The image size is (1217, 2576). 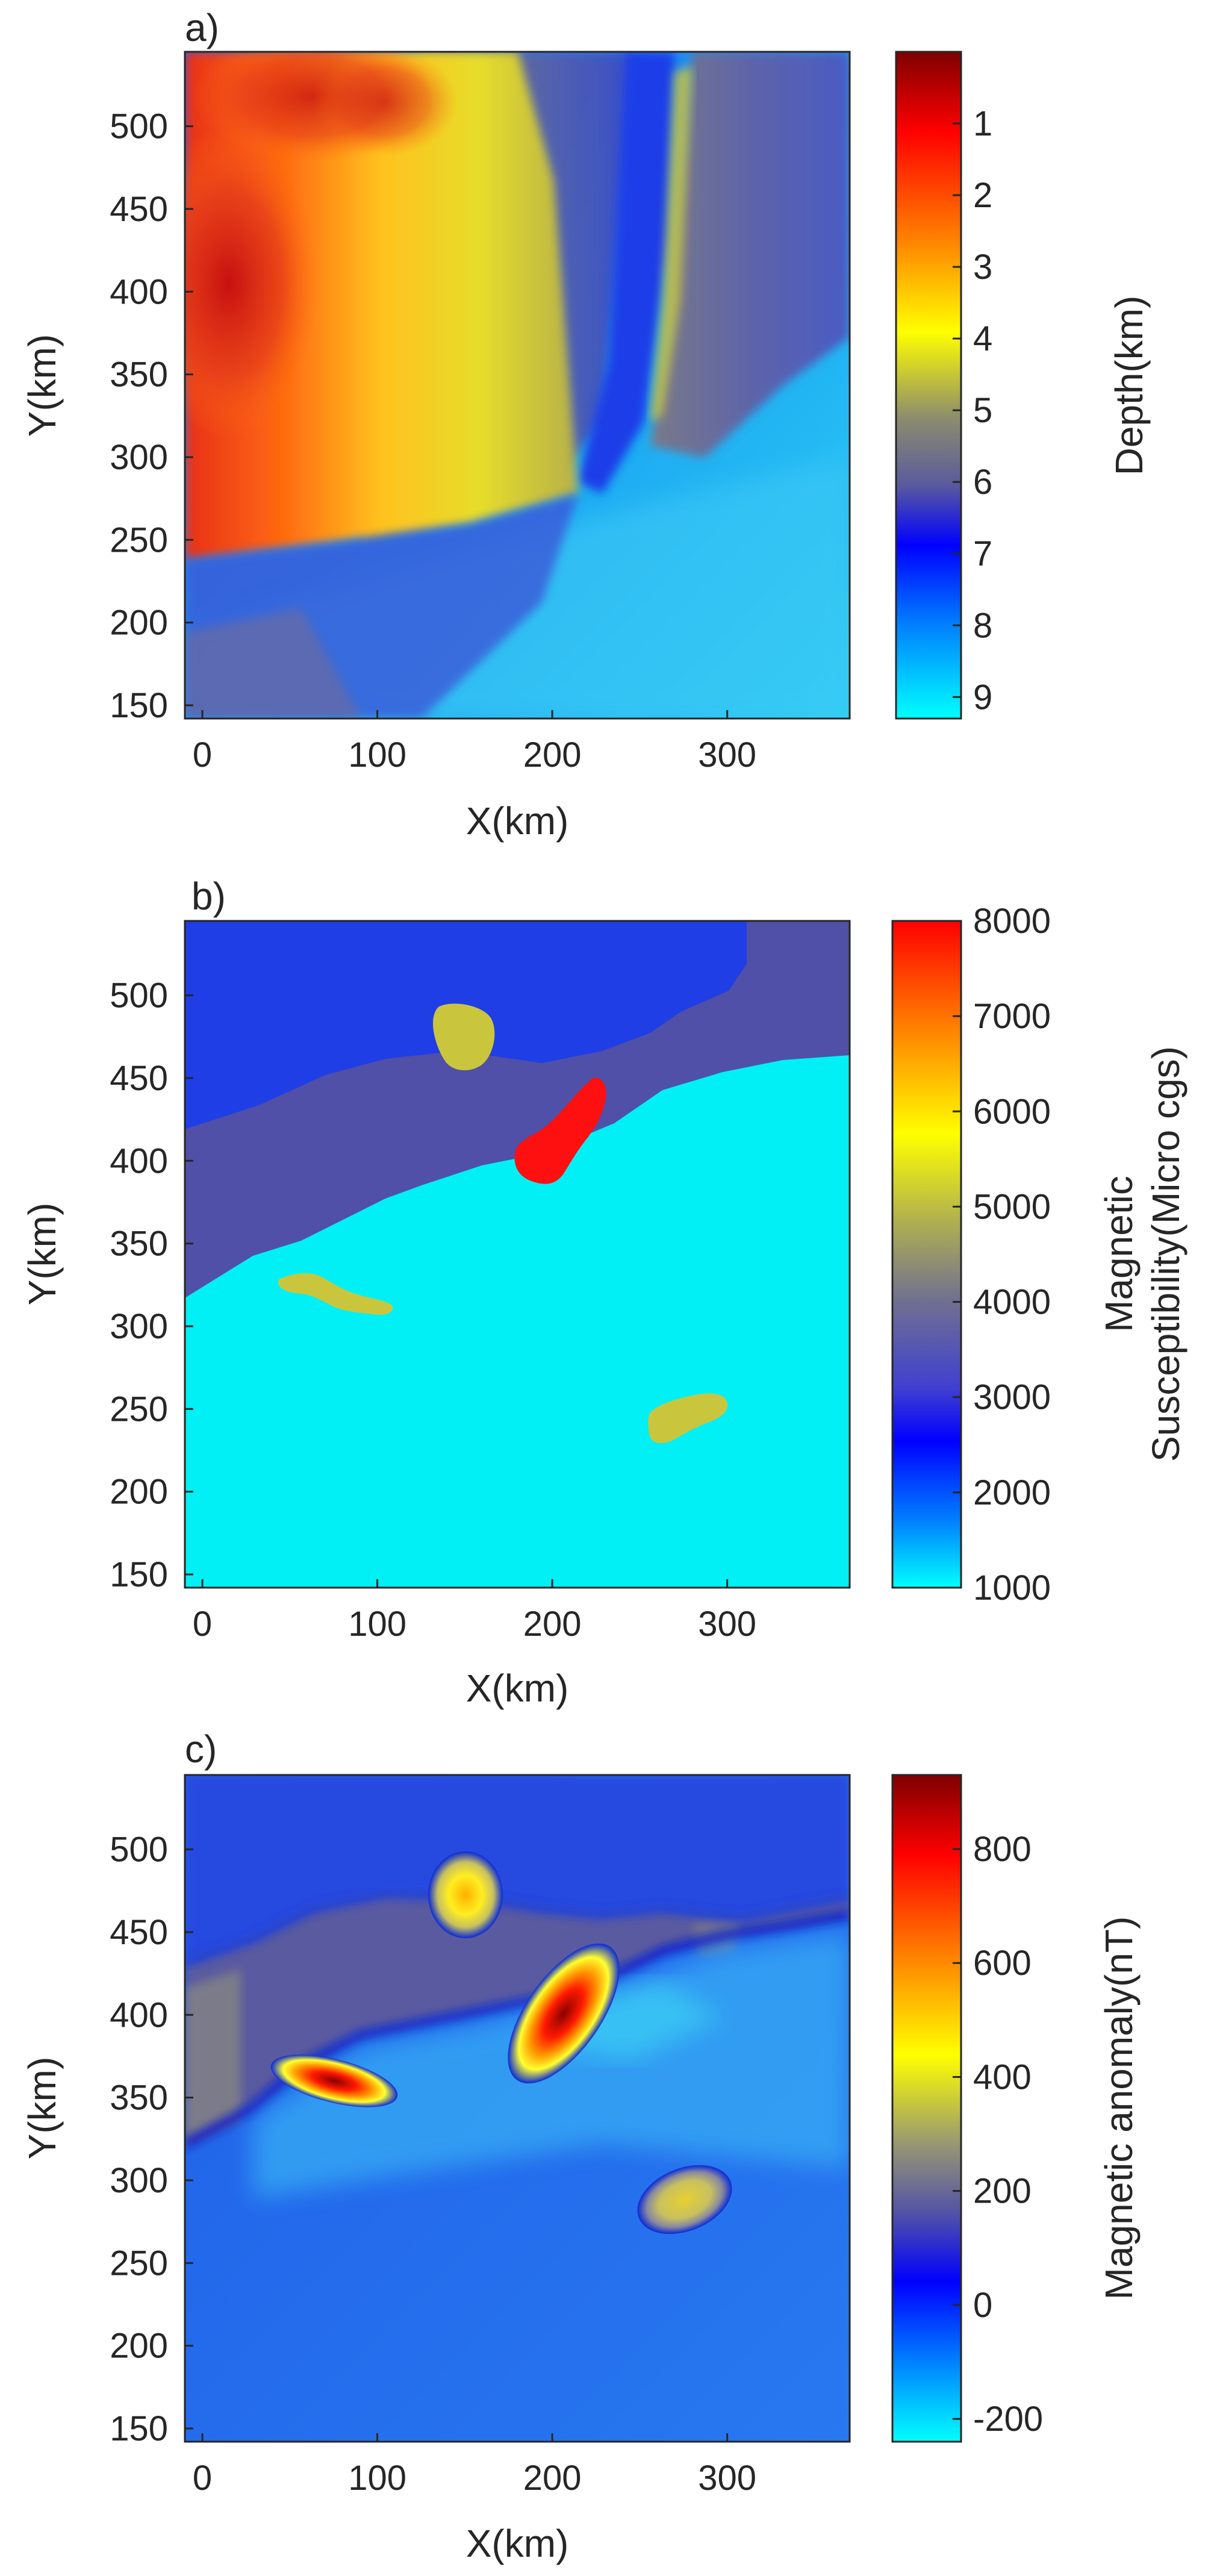 I want to click on panel-b-xticks: 0 100 200 300, so click(x=474, y=1611).